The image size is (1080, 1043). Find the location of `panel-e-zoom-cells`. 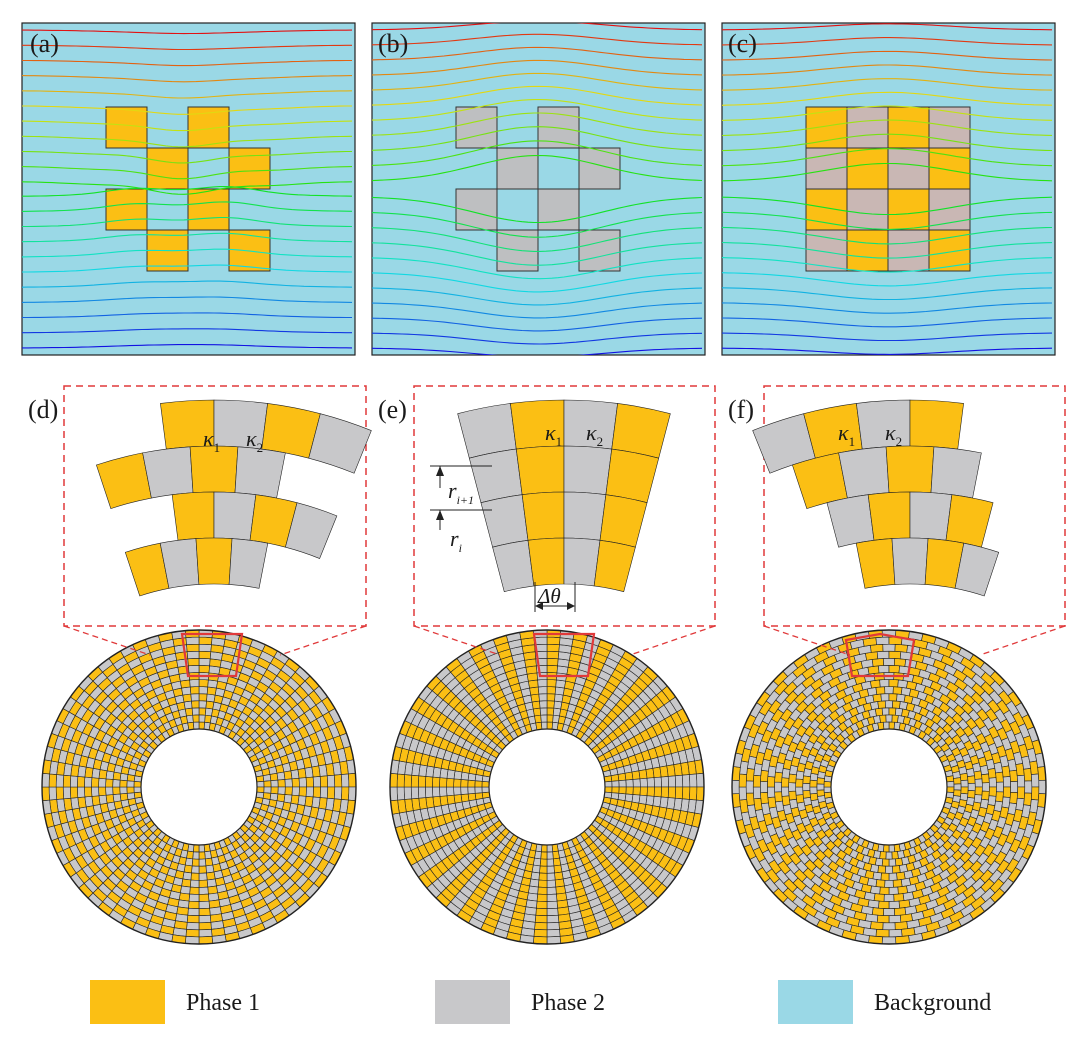

panel-e-zoom-cells is located at coordinates (564, 496).